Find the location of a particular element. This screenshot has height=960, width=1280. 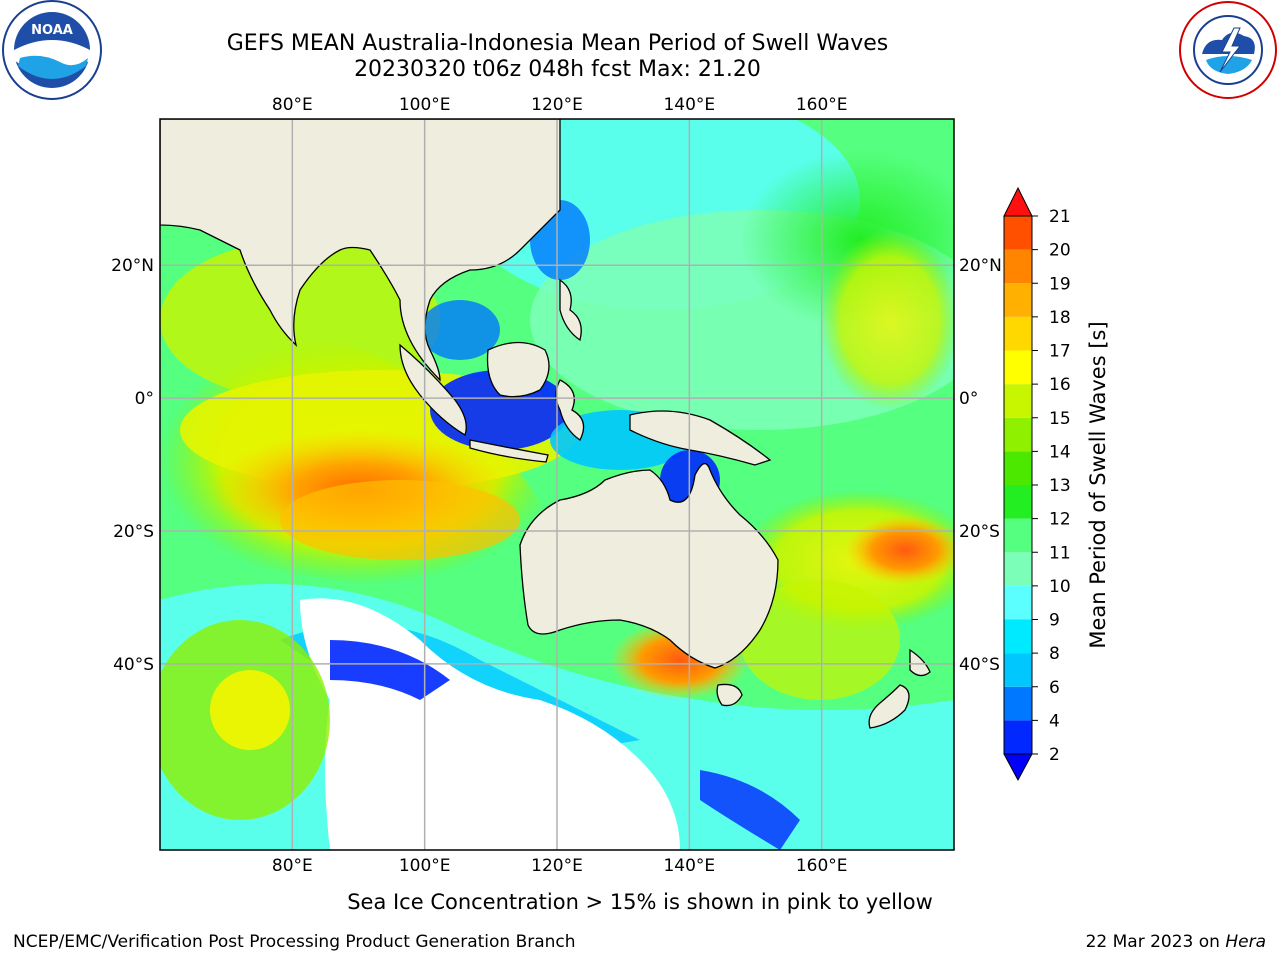

new-guinea is located at coordinates (700, 438).